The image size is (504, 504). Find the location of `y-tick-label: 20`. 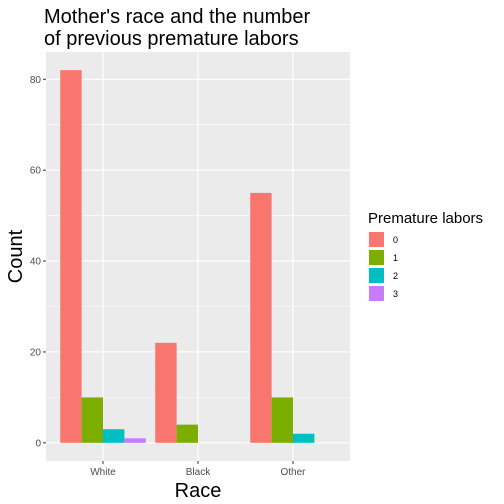

y-tick-label: 20 is located at coordinates (36, 352).